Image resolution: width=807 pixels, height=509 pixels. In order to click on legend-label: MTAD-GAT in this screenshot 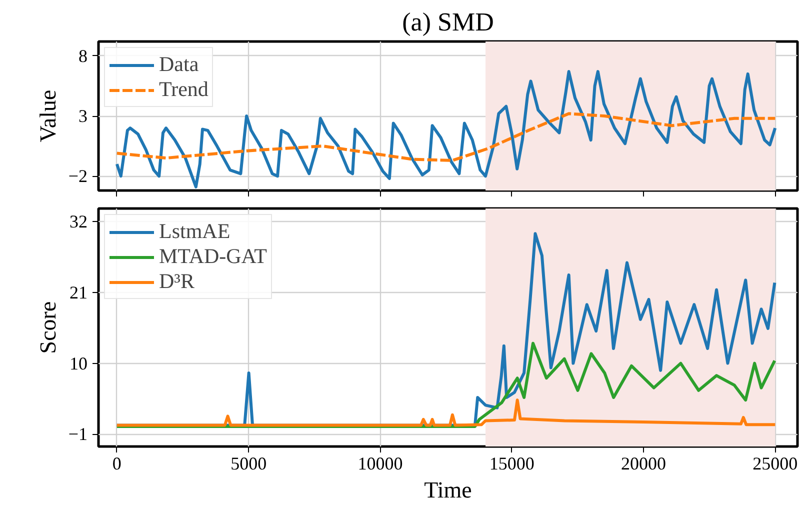, I will do `click(213, 256)`.